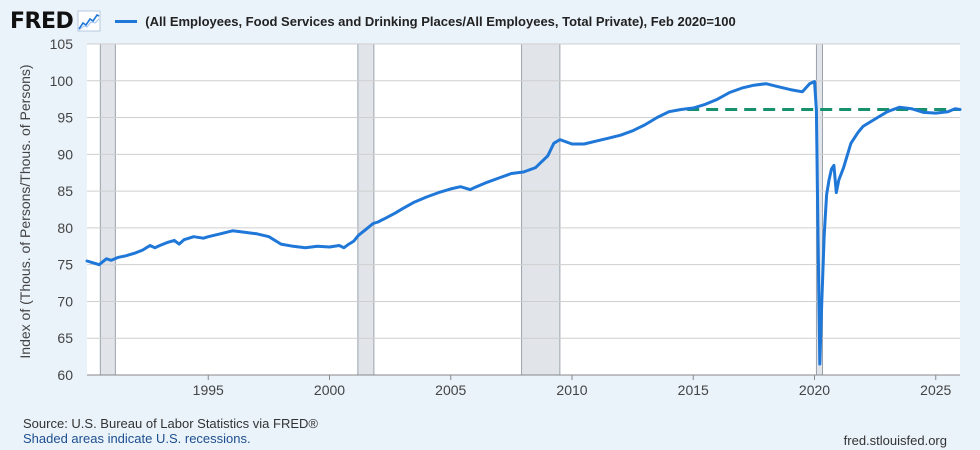  What do you see at coordinates (935, 390) in the screenshot?
I see `x-tick-label: 2025` at bounding box center [935, 390].